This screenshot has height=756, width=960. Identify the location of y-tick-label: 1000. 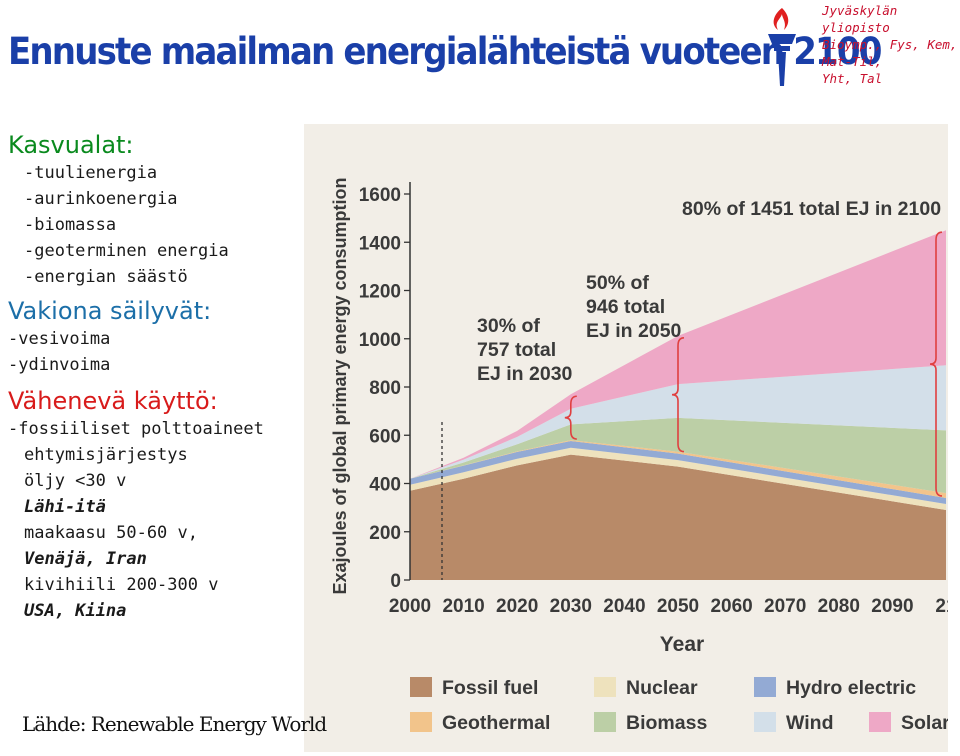
(380, 340).